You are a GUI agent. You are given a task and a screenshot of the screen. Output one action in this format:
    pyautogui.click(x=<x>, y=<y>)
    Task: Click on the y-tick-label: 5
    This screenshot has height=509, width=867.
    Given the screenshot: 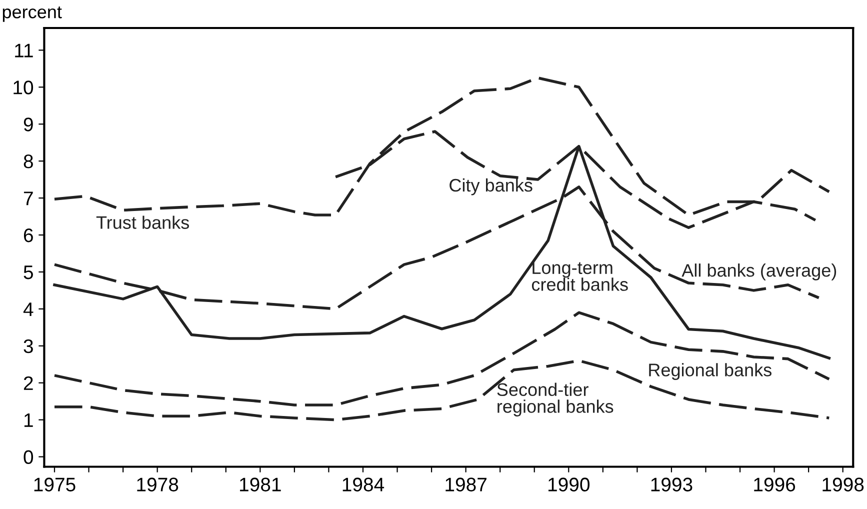 What is the action you would take?
    pyautogui.click(x=28, y=273)
    